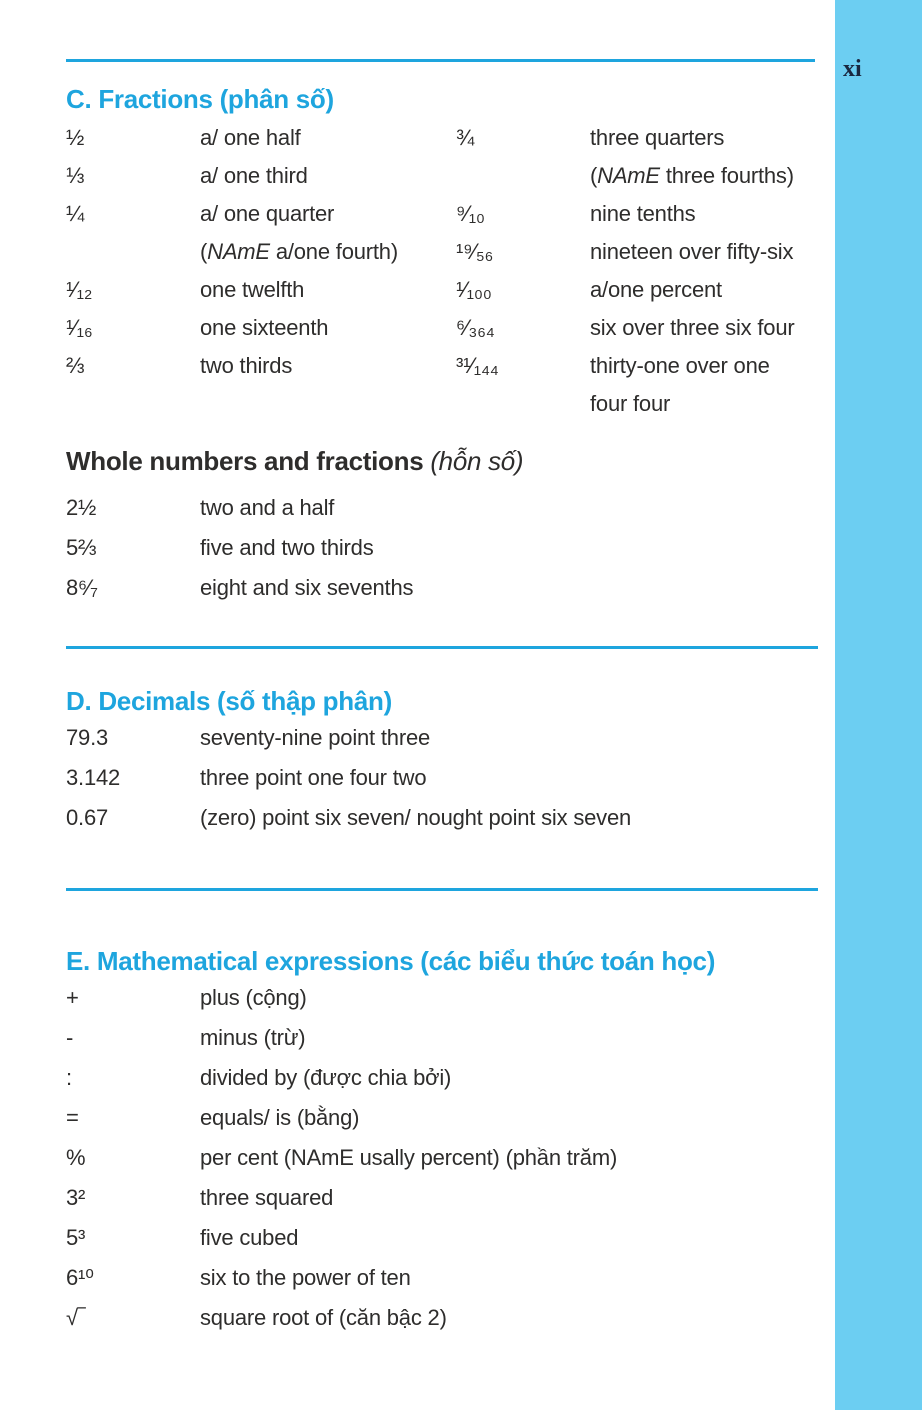  I want to click on symbol-cell: 79.3, so click(87, 737).